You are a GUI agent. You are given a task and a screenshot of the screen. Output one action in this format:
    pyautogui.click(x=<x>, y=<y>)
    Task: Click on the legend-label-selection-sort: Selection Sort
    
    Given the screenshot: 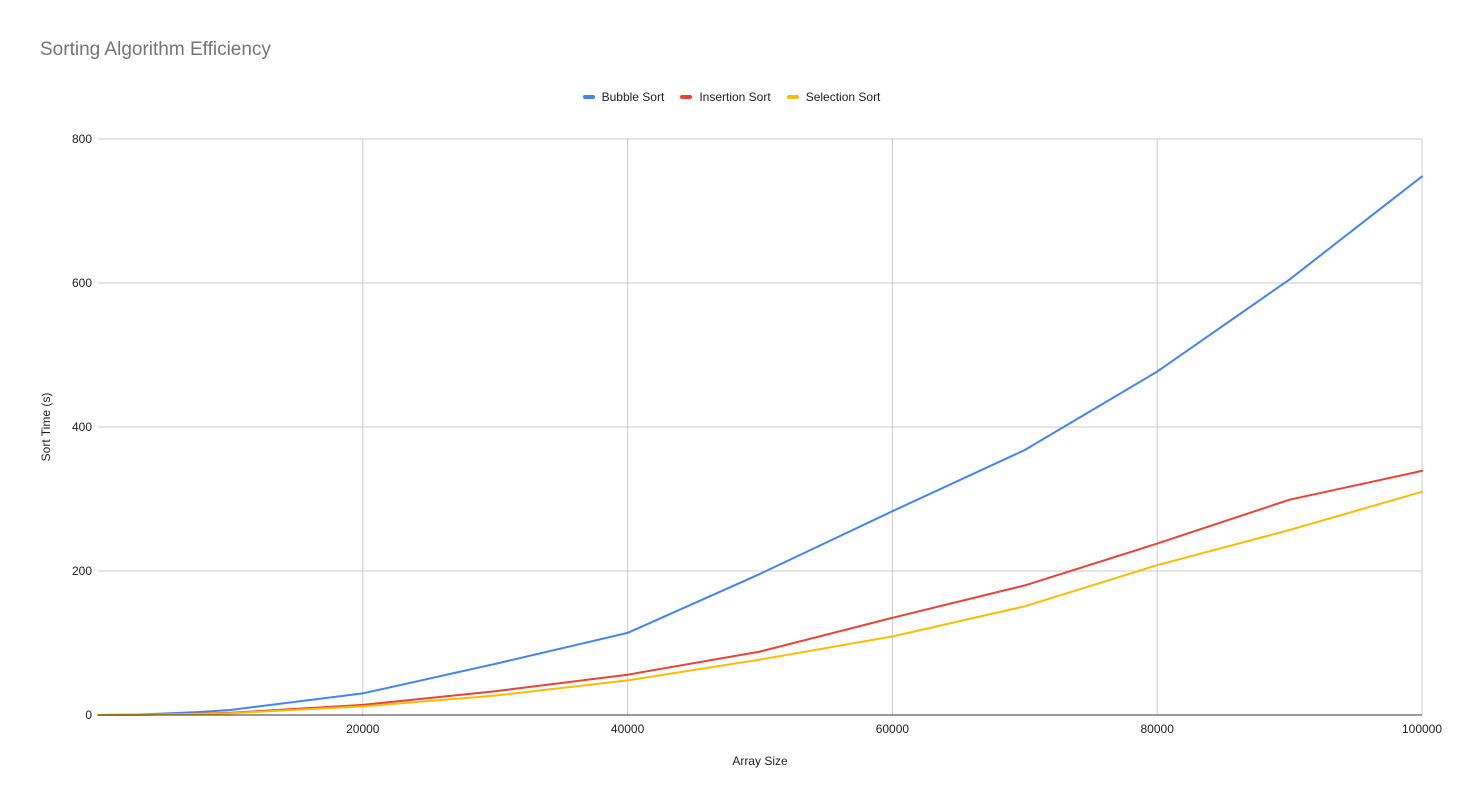 What is the action you would take?
    pyautogui.click(x=843, y=97)
    